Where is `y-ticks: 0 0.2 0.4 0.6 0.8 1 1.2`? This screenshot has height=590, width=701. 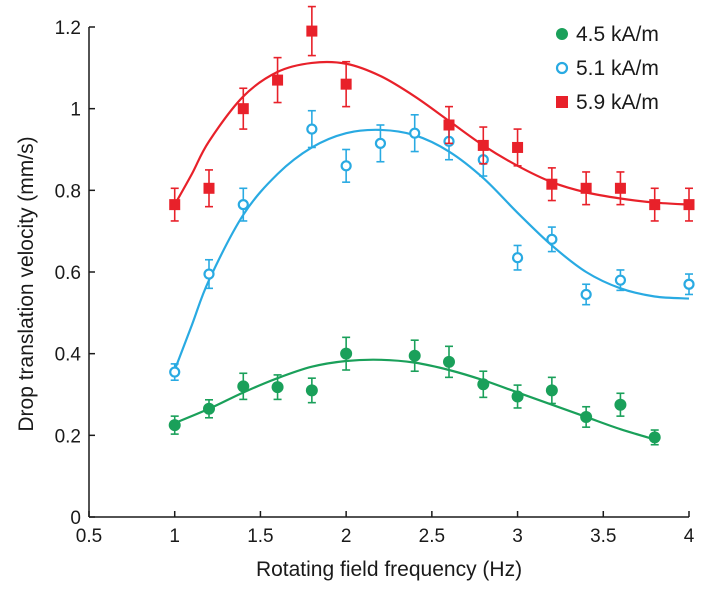
y-ticks: 0 0.2 0.4 0.6 0.8 1 1.2 is located at coordinates (75, 273).